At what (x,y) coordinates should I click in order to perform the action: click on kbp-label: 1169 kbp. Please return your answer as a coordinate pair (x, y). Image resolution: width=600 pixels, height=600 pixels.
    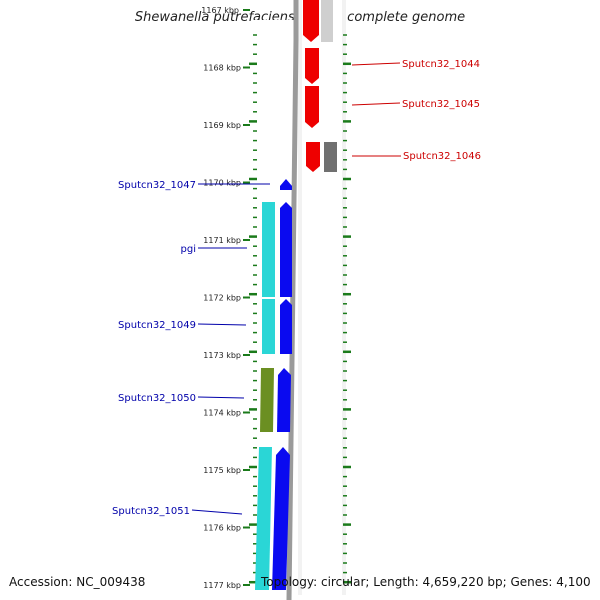
    Looking at the image, I should click on (222, 125).